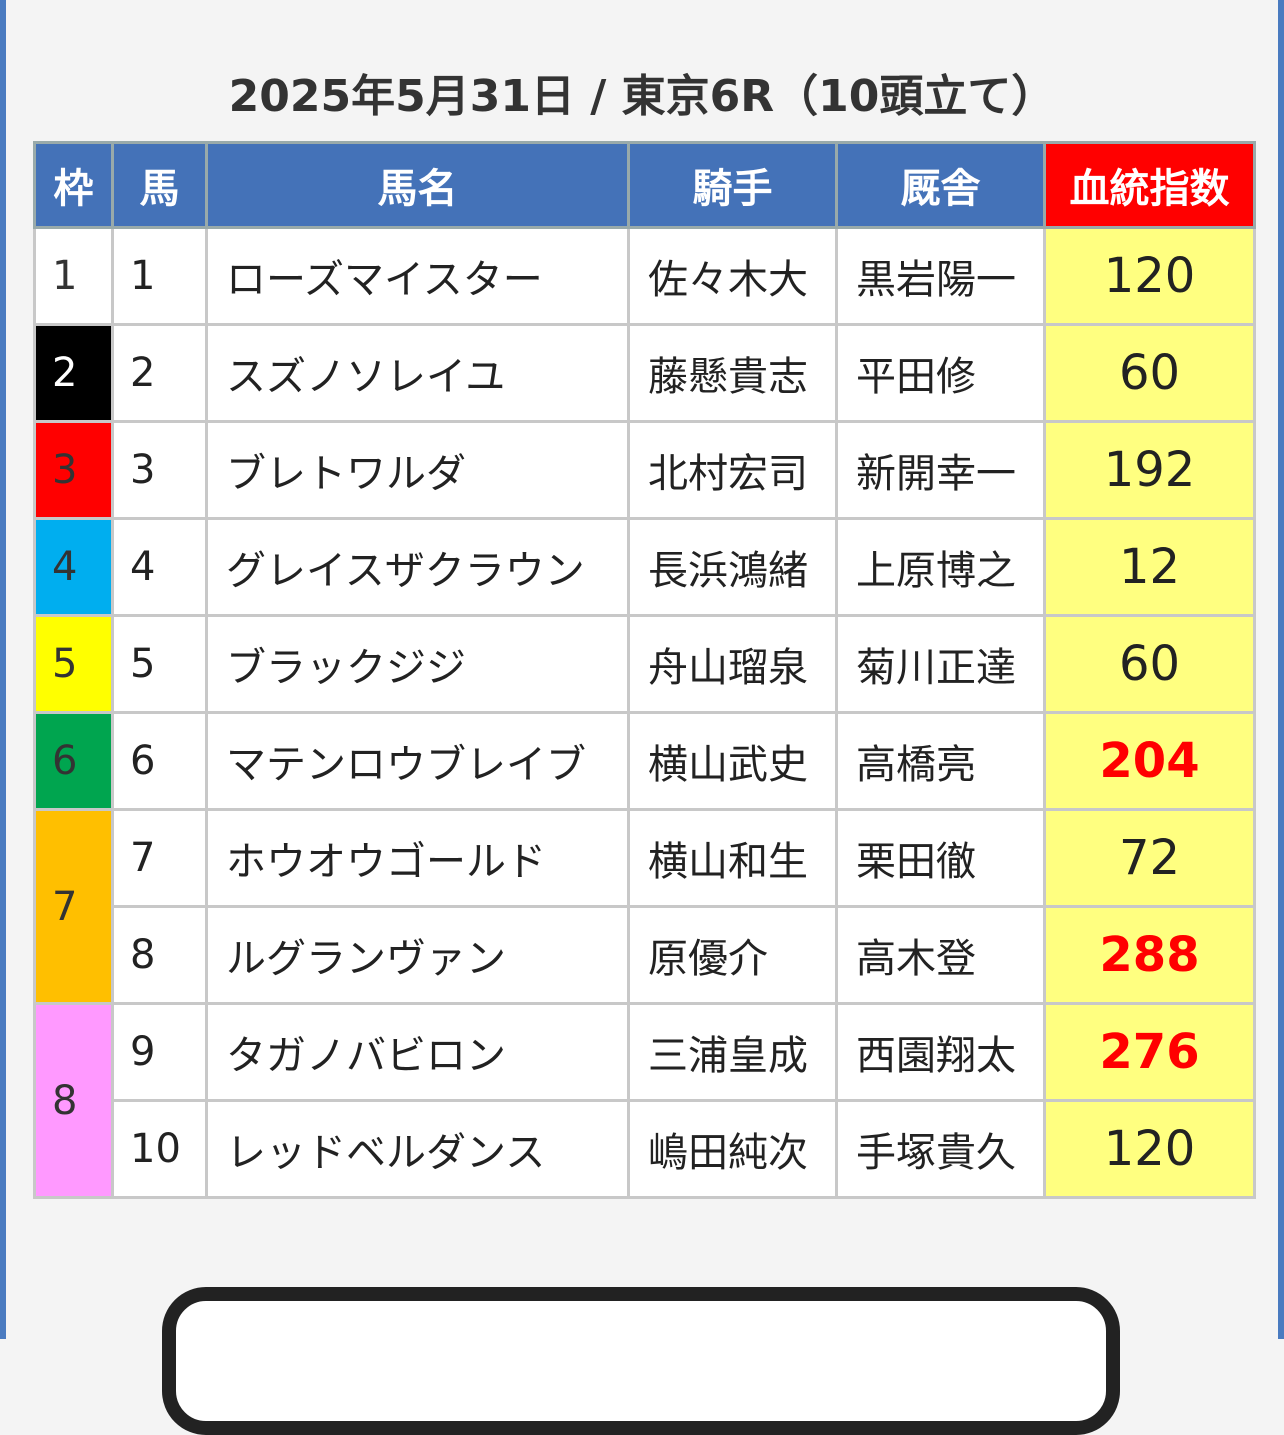 The image size is (1284, 1435). I want to click on entry-row: 6 6 マテンロウブレイブ 横山武史 高橋亮 204, so click(644, 761).